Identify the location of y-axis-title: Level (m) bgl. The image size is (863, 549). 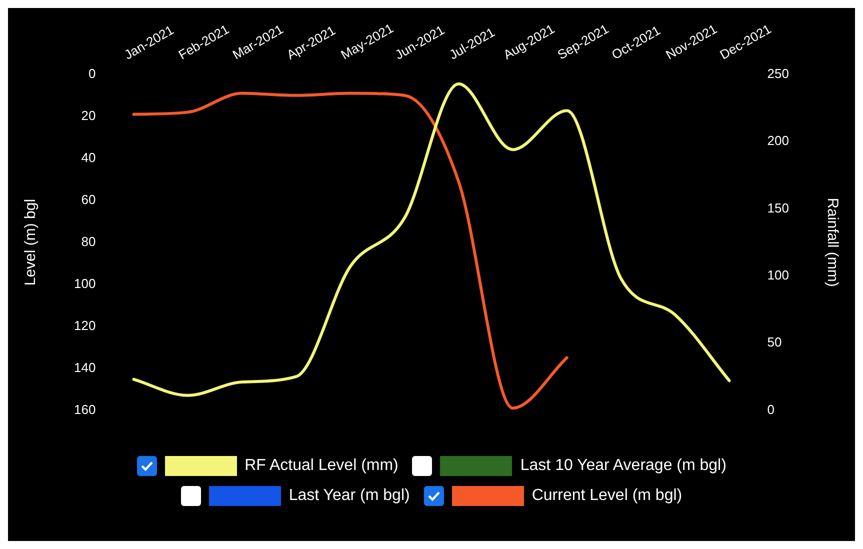
(31, 242).